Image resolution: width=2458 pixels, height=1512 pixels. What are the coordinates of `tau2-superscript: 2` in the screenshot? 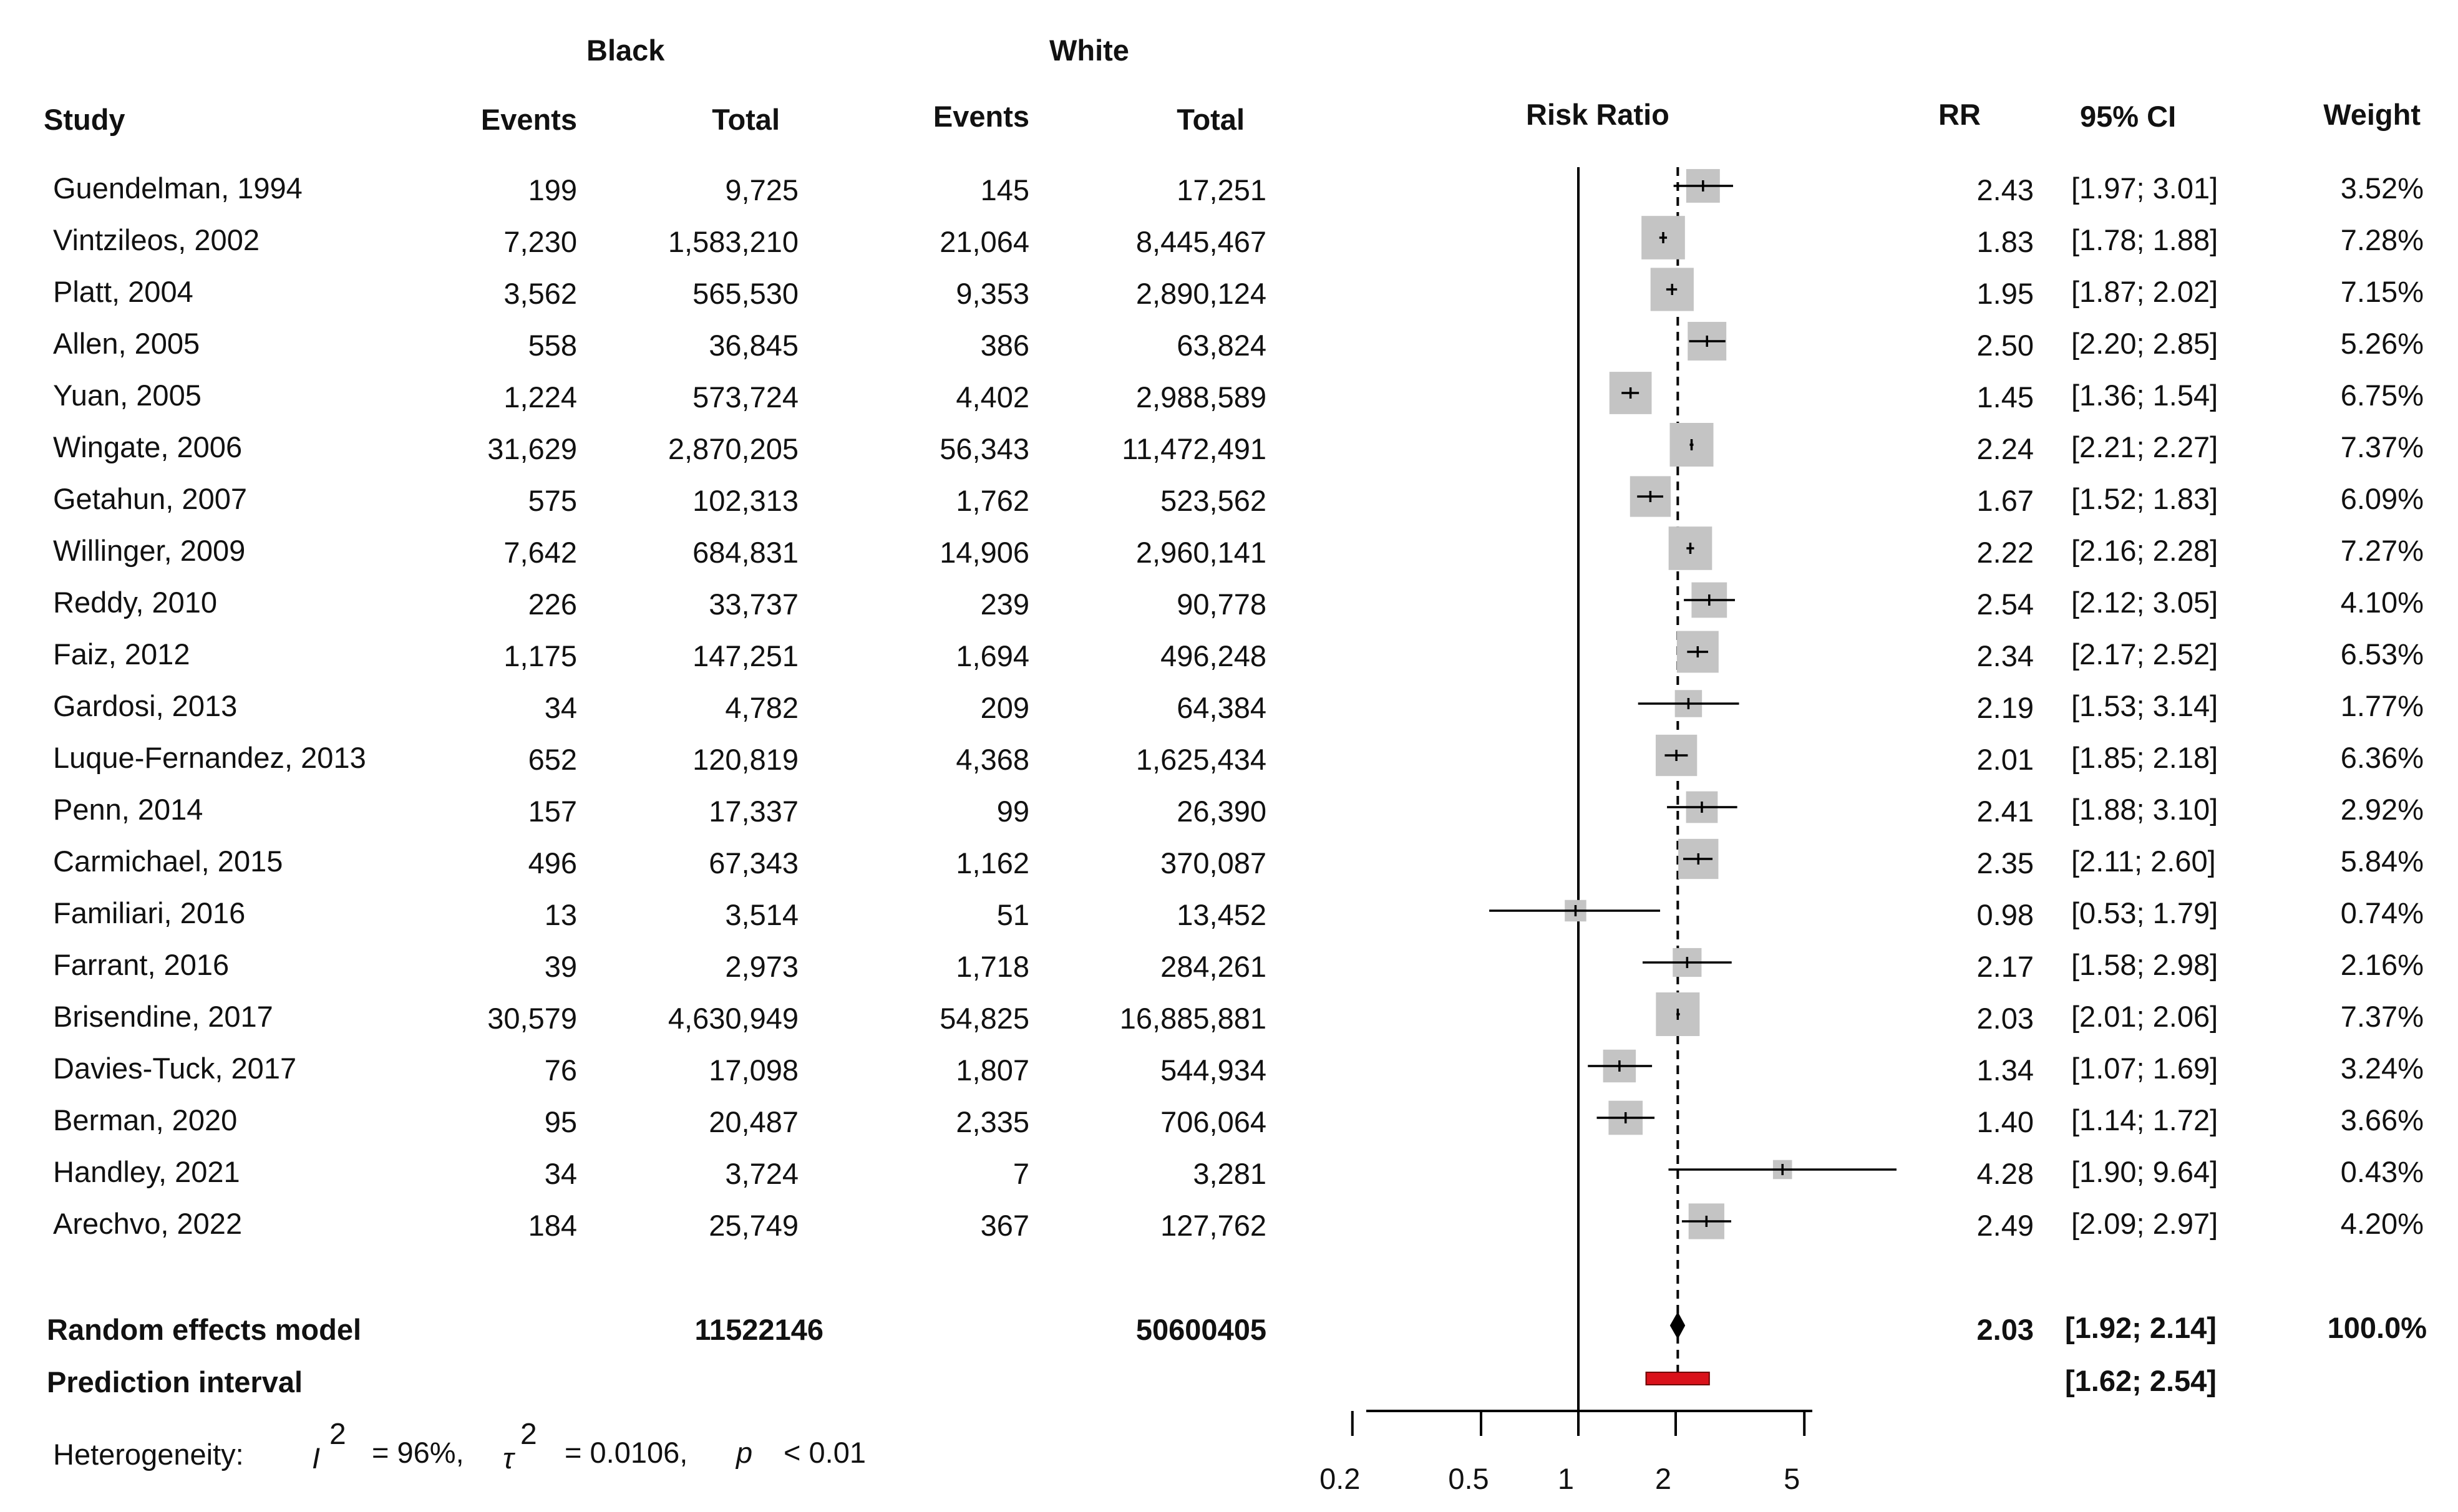 It's located at (528, 1434).